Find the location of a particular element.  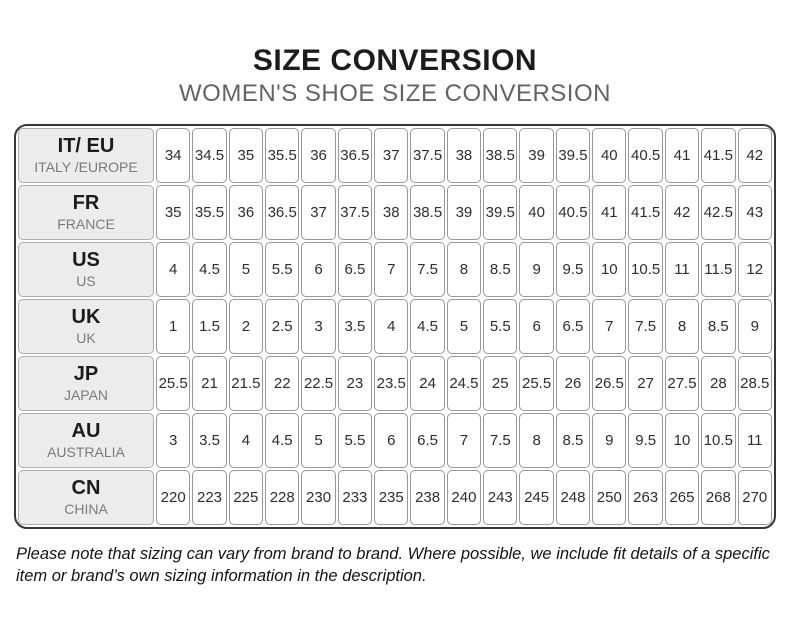

row-header: US US is located at coordinates (86, 270).